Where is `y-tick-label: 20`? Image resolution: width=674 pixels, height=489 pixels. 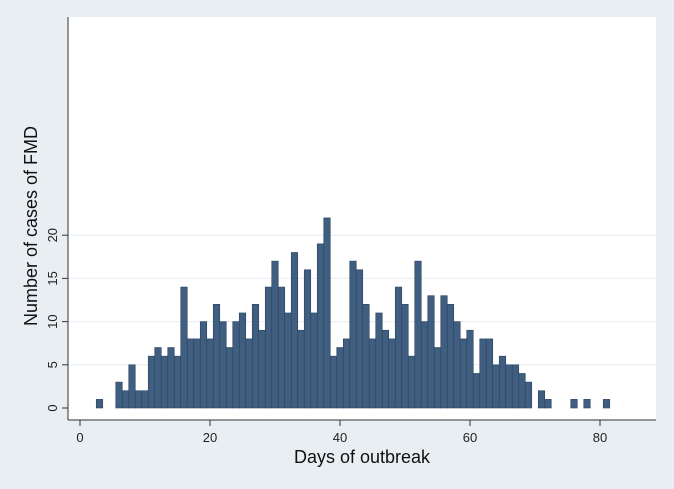
y-tick-label: 20 is located at coordinates (52, 235).